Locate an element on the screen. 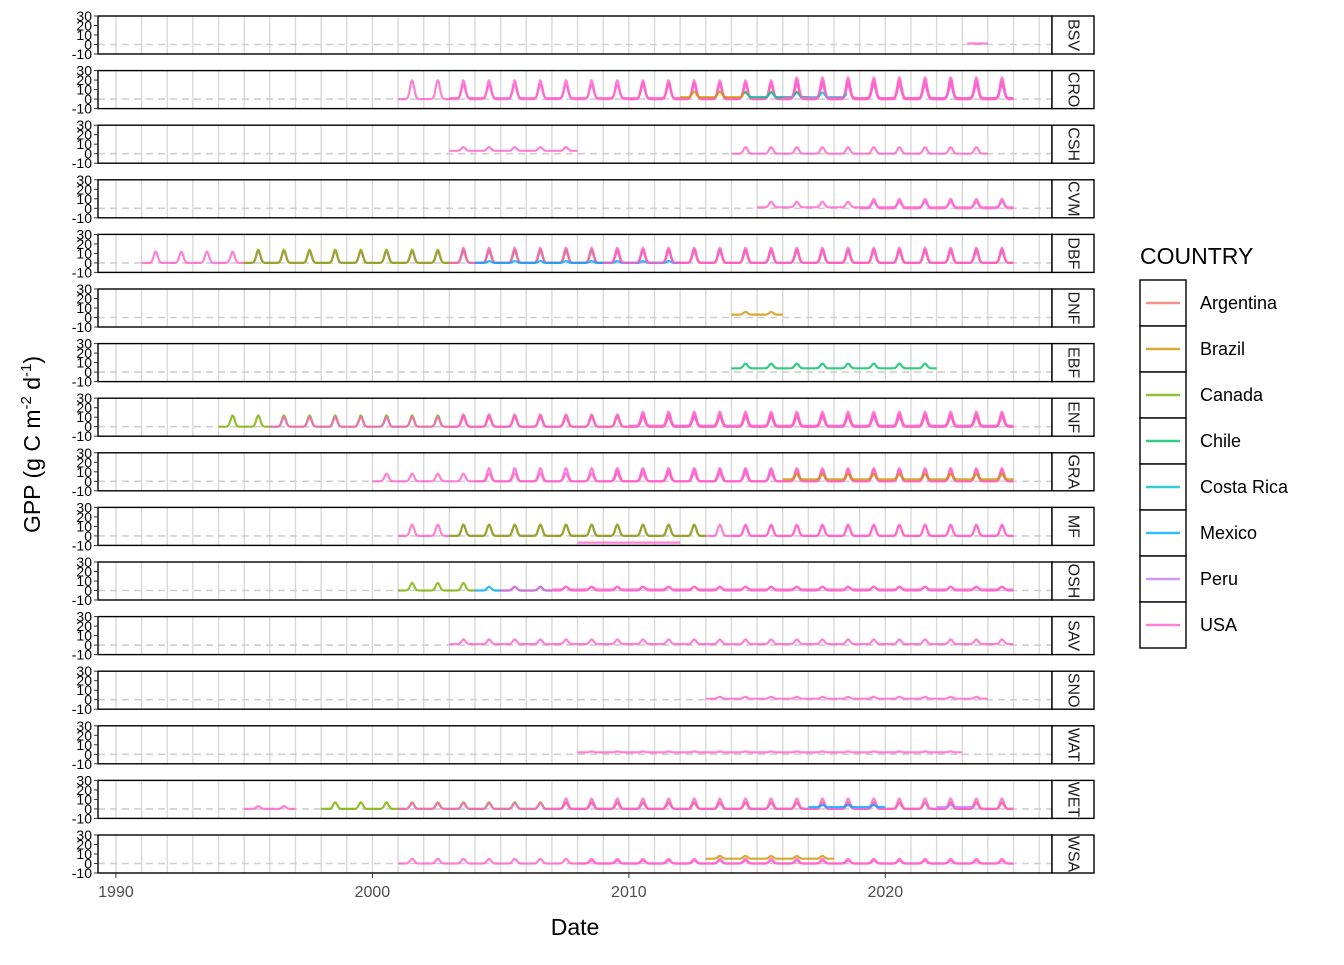 Image resolution: width=1344 pixels, height=965 pixels. facet-strip: GRA is located at coordinates (1073, 472).